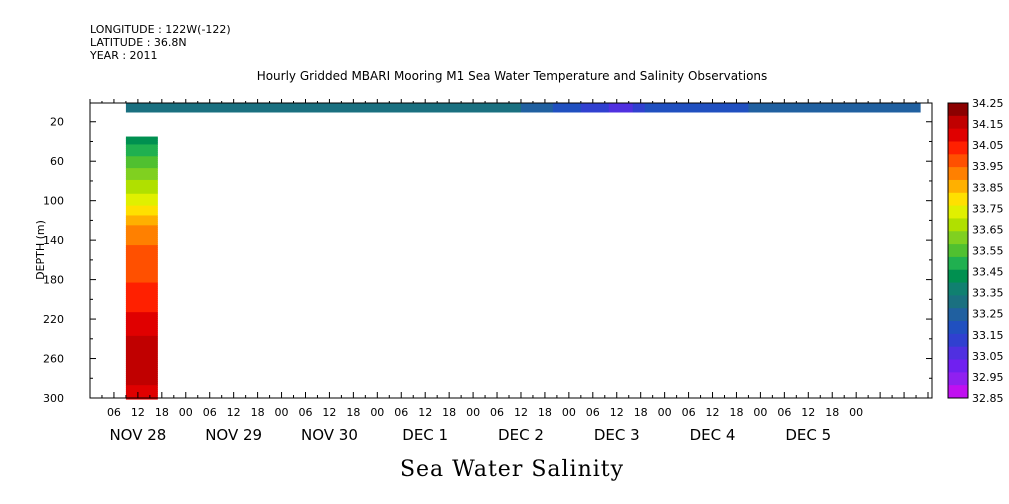 The image size is (1009, 504). What do you see at coordinates (988, 124) in the screenshot?
I see `colorbar-label: 34.15` at bounding box center [988, 124].